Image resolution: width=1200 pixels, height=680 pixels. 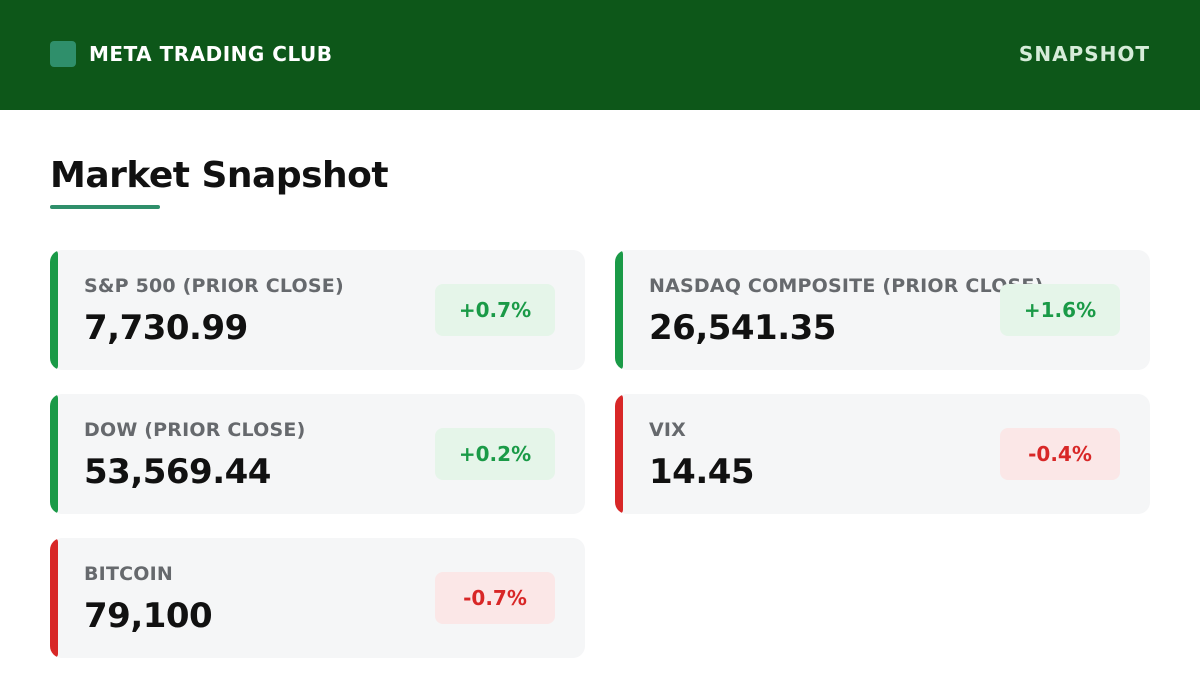 I want to click on title-underline, so click(x=105, y=207).